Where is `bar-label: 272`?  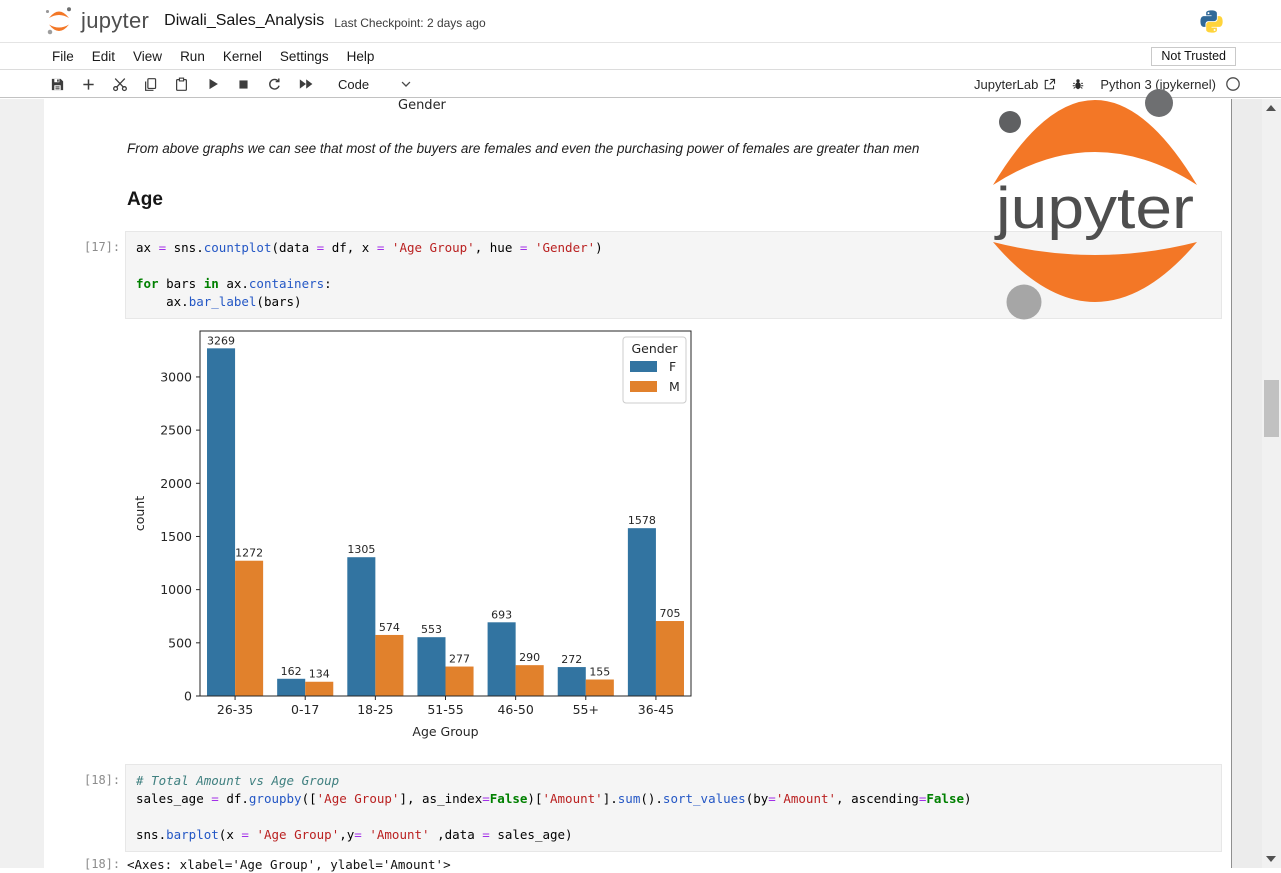
bar-label: 272 is located at coordinates (571, 659).